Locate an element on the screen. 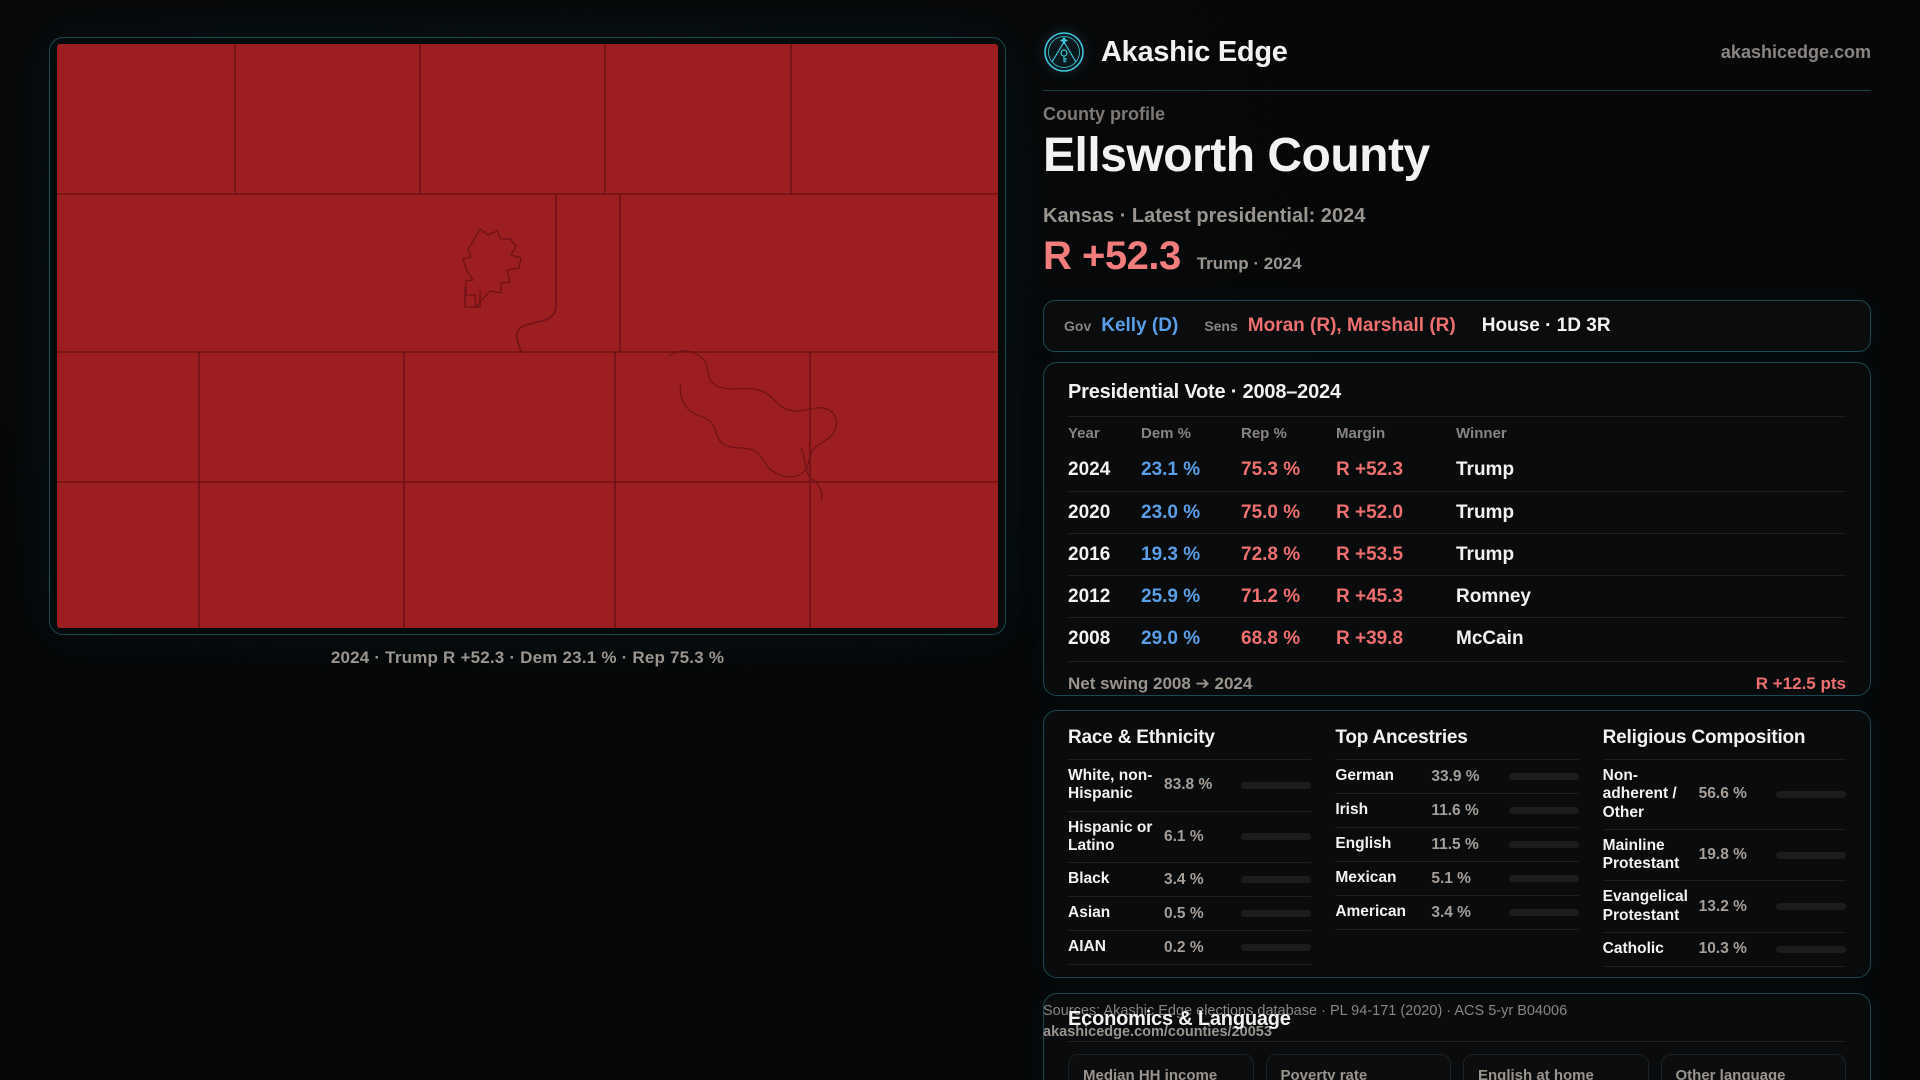 This screenshot has height=1080, width=1920. stat-label: Mainline Protestant is located at coordinates (1641, 854).